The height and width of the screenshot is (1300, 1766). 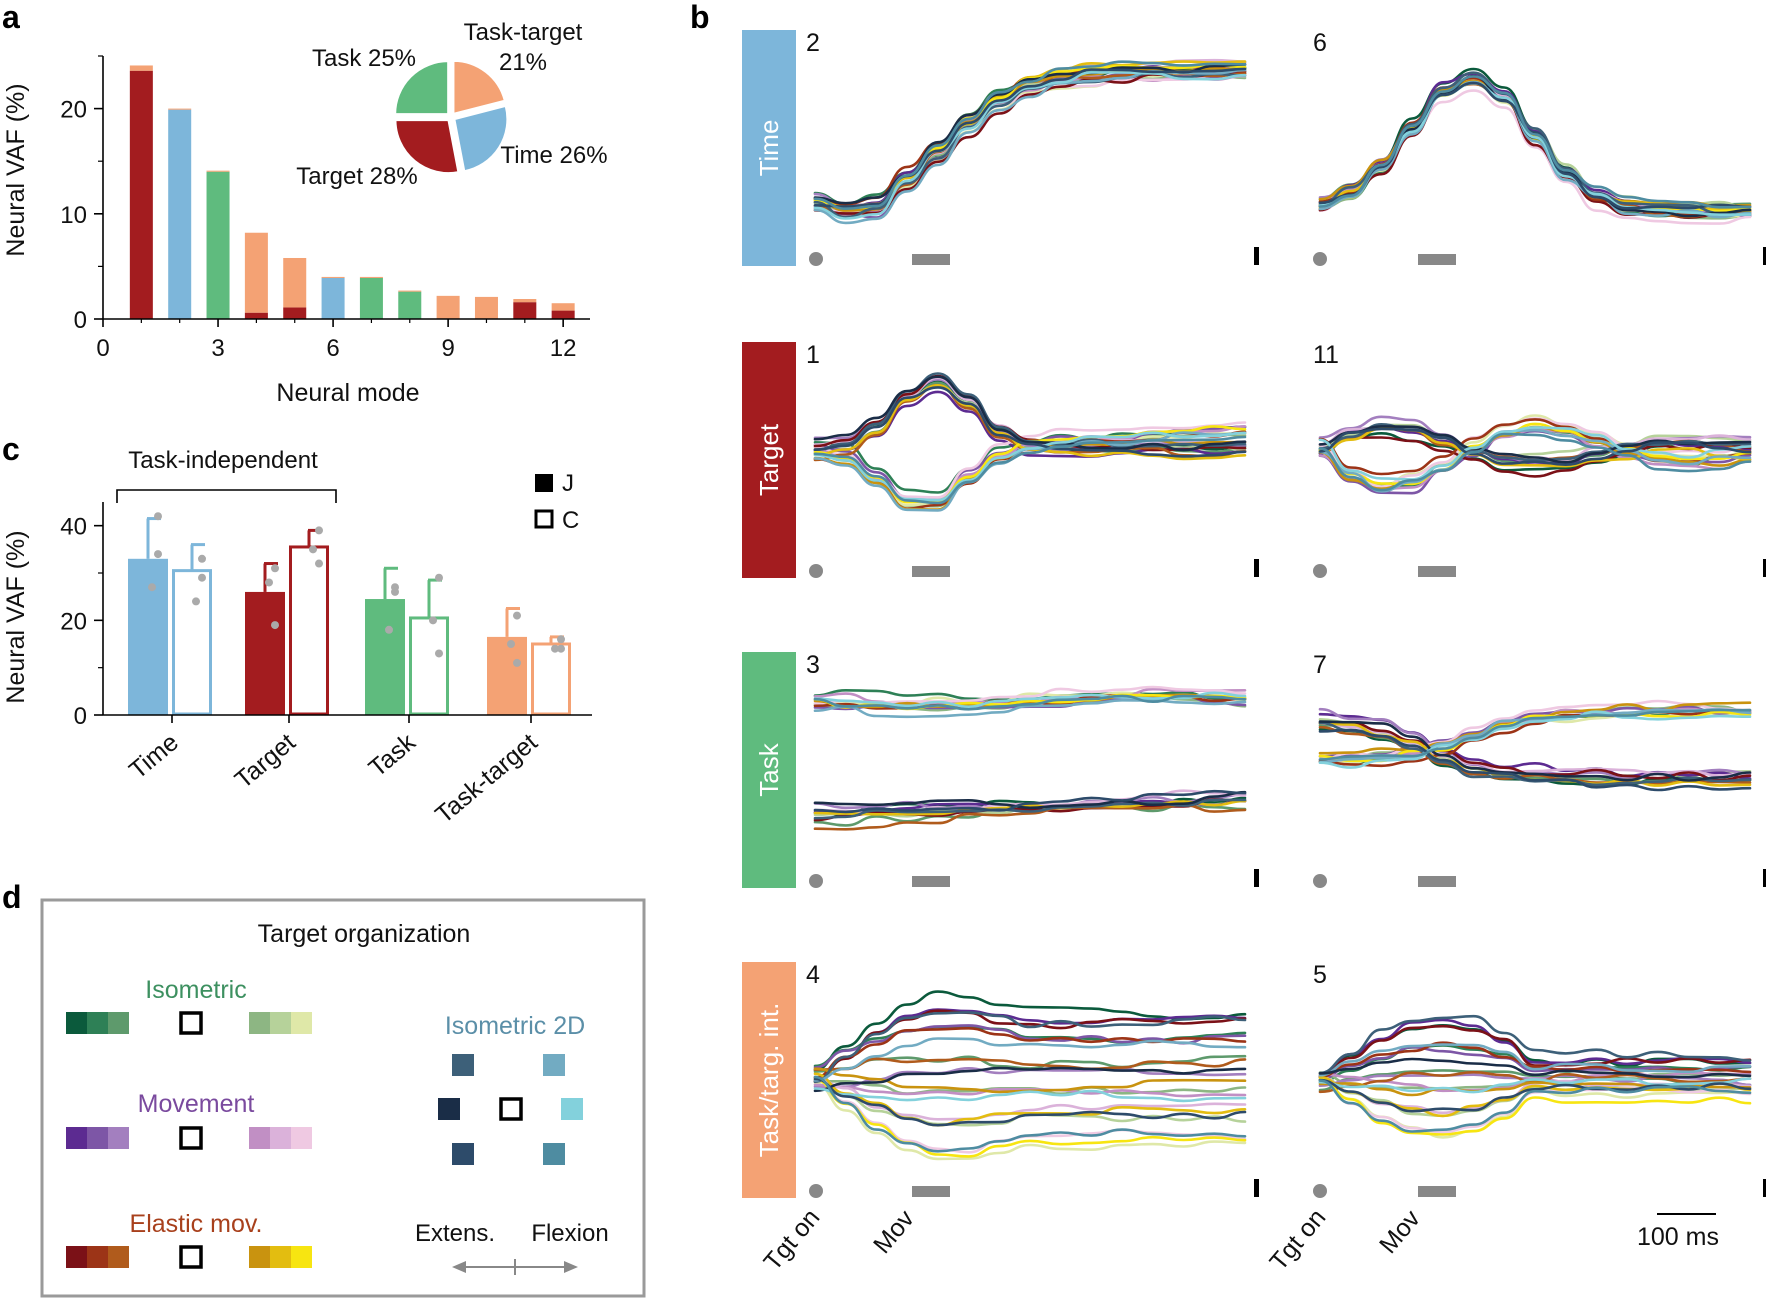 What do you see at coordinates (700, 17) in the screenshot?
I see `panel-b-label: b` at bounding box center [700, 17].